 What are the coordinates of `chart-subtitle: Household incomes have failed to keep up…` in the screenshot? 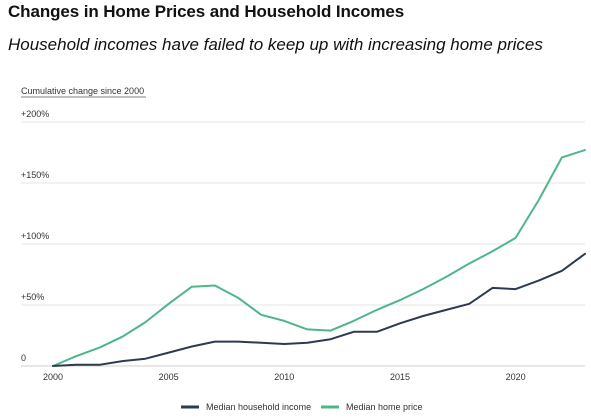 It's located at (275, 44).